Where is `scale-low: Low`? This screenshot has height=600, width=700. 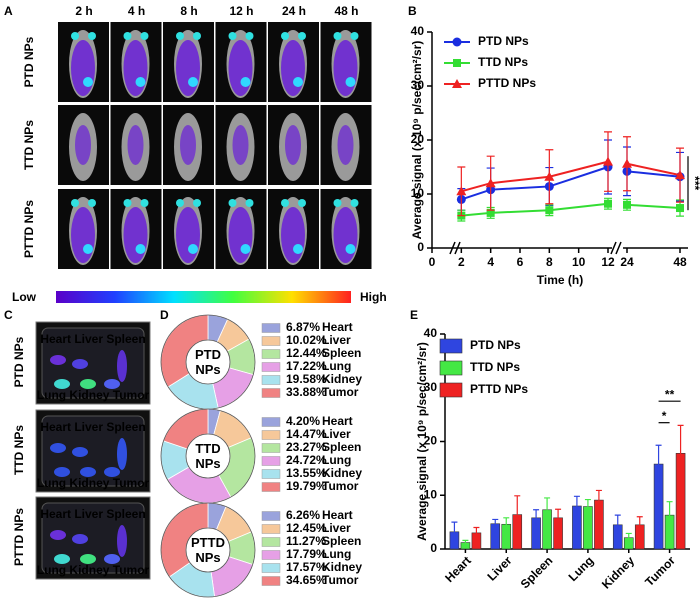
scale-low: Low is located at coordinates (24, 297).